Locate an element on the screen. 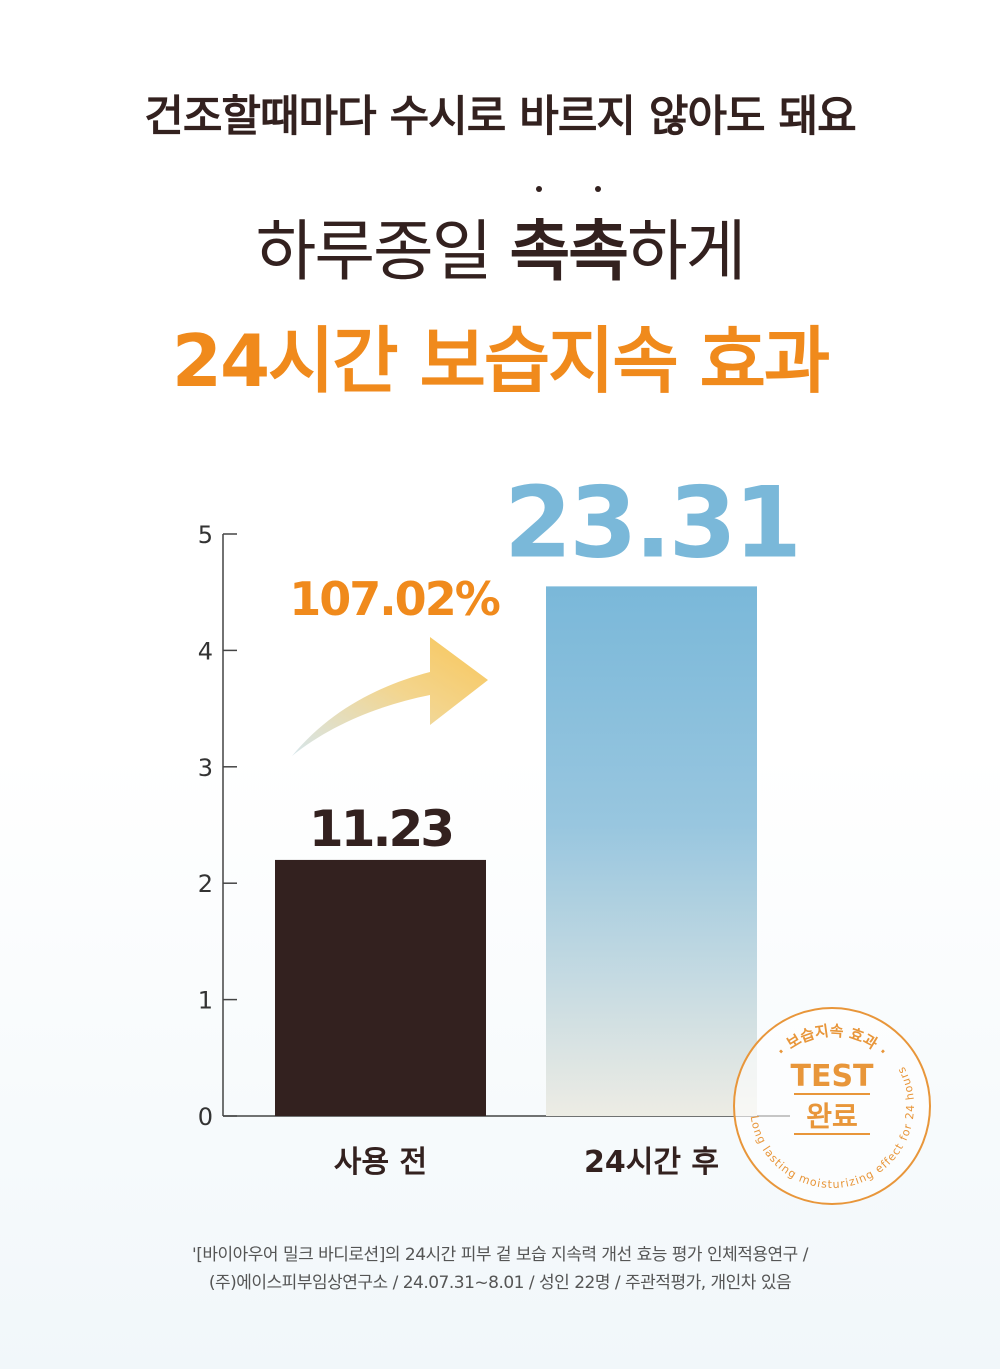  headline-emphasis: 촉촉 is located at coordinates (569, 238).